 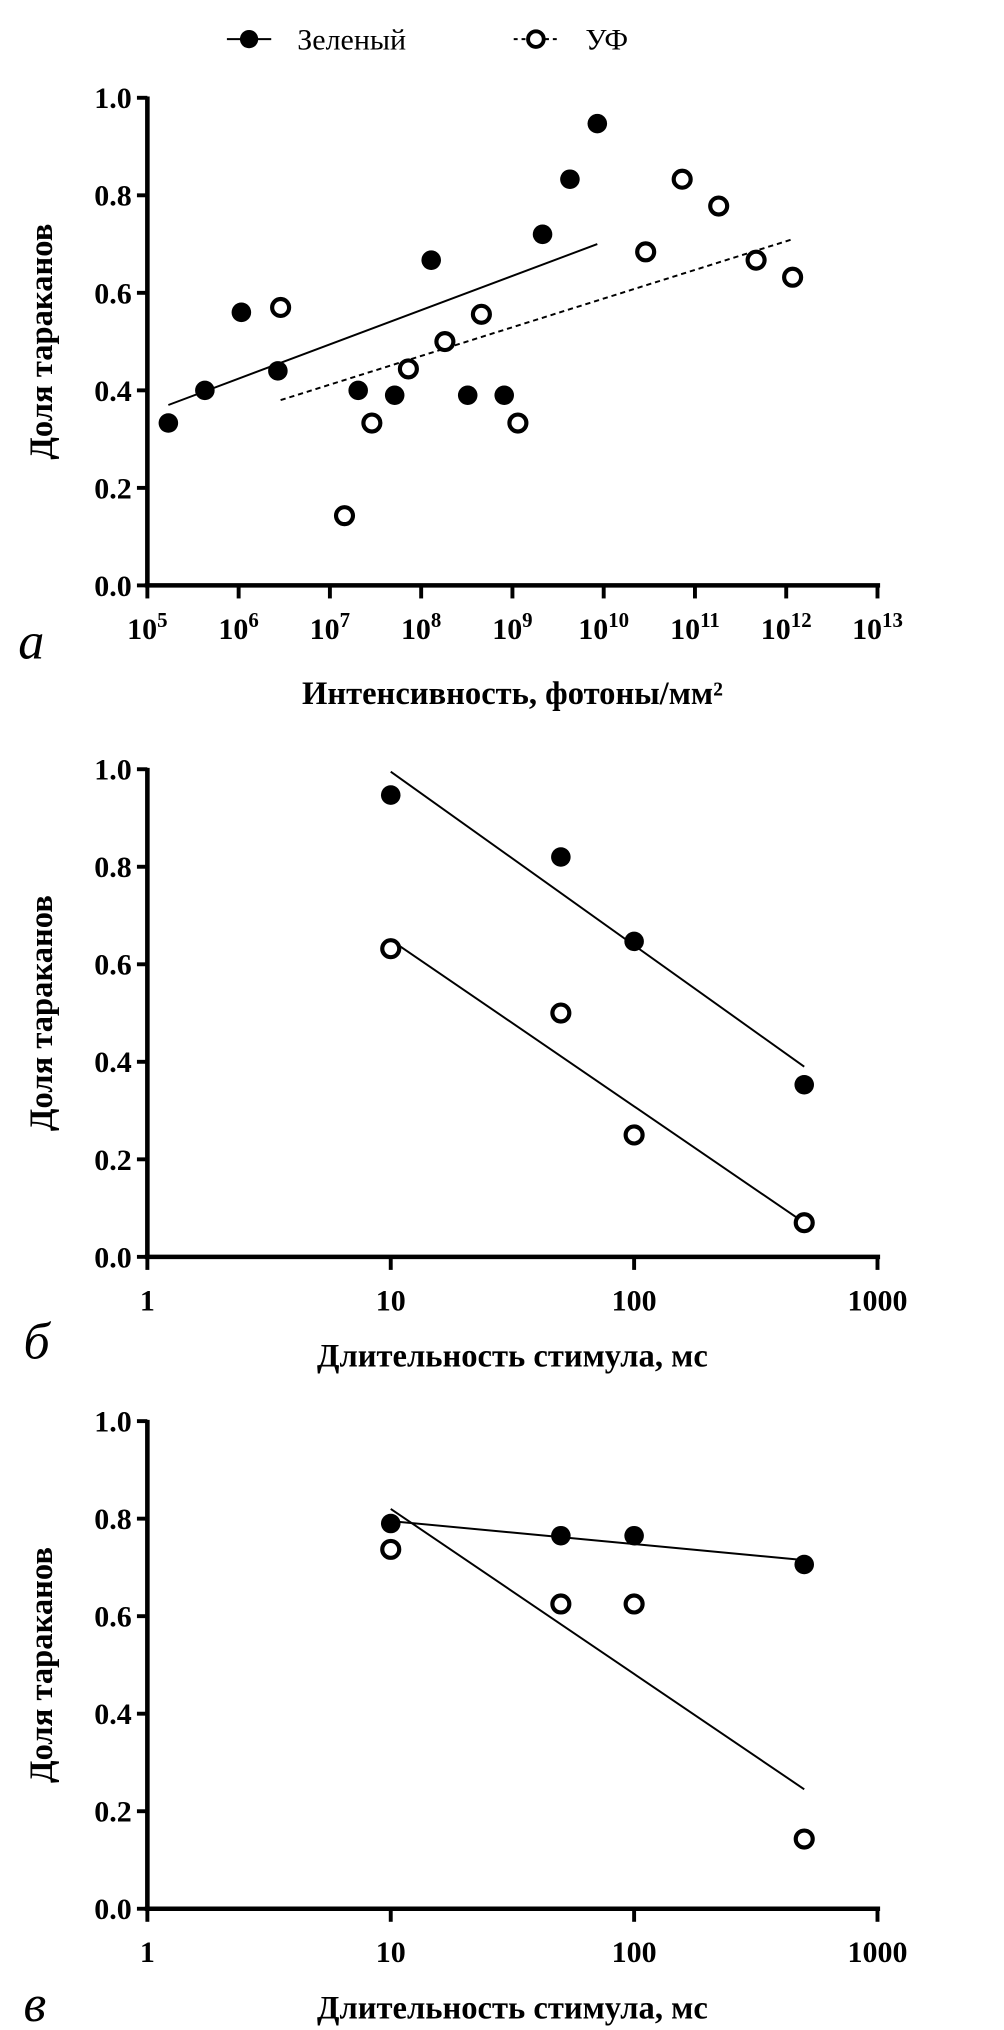 I want to click on x-tick-label: 10¹¹, so click(x=695, y=627).